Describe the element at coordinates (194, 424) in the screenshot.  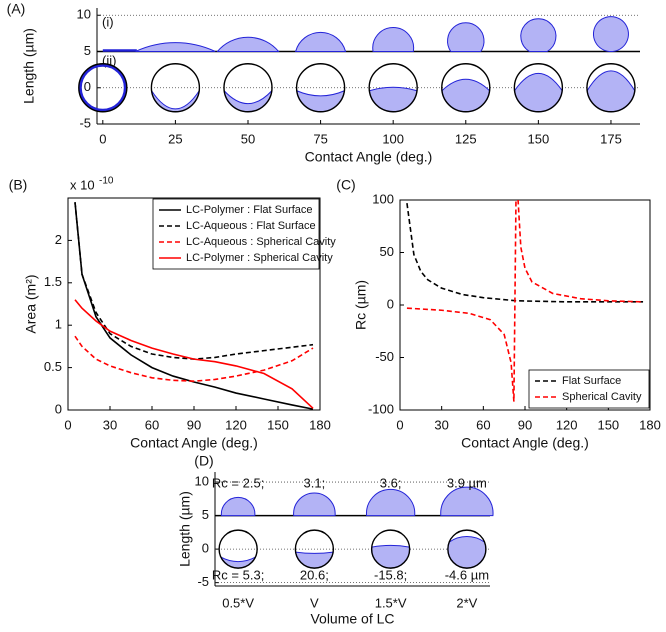
I see `x-tick-label: 90` at that location.